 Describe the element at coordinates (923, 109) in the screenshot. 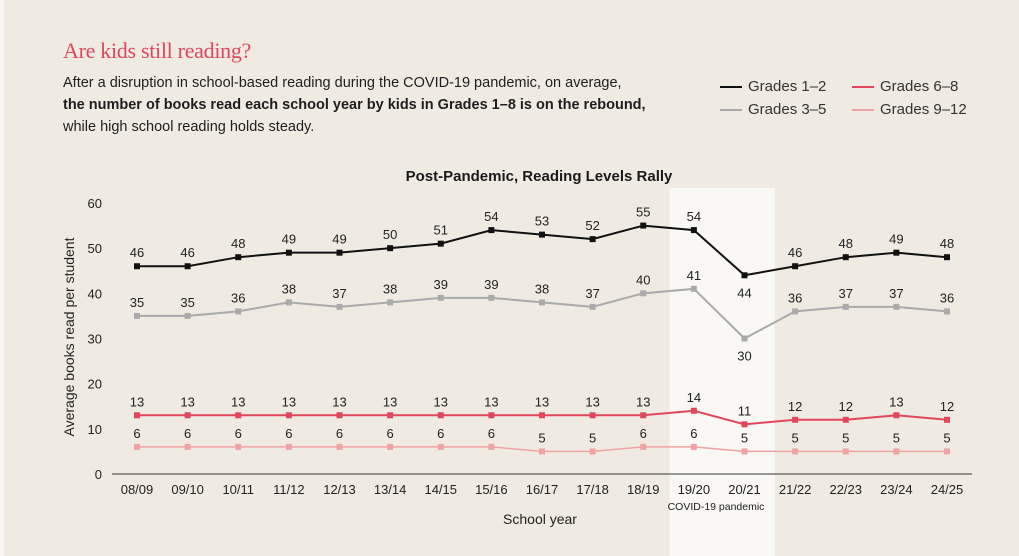

I see `legend-label: Grades 9–12` at that location.